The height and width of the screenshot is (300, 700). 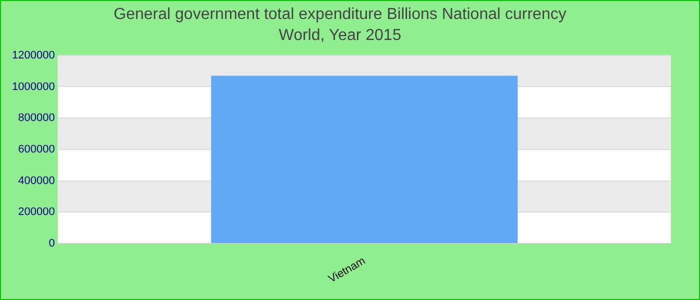 I want to click on y-tick-label: 800000, so click(x=36, y=118).